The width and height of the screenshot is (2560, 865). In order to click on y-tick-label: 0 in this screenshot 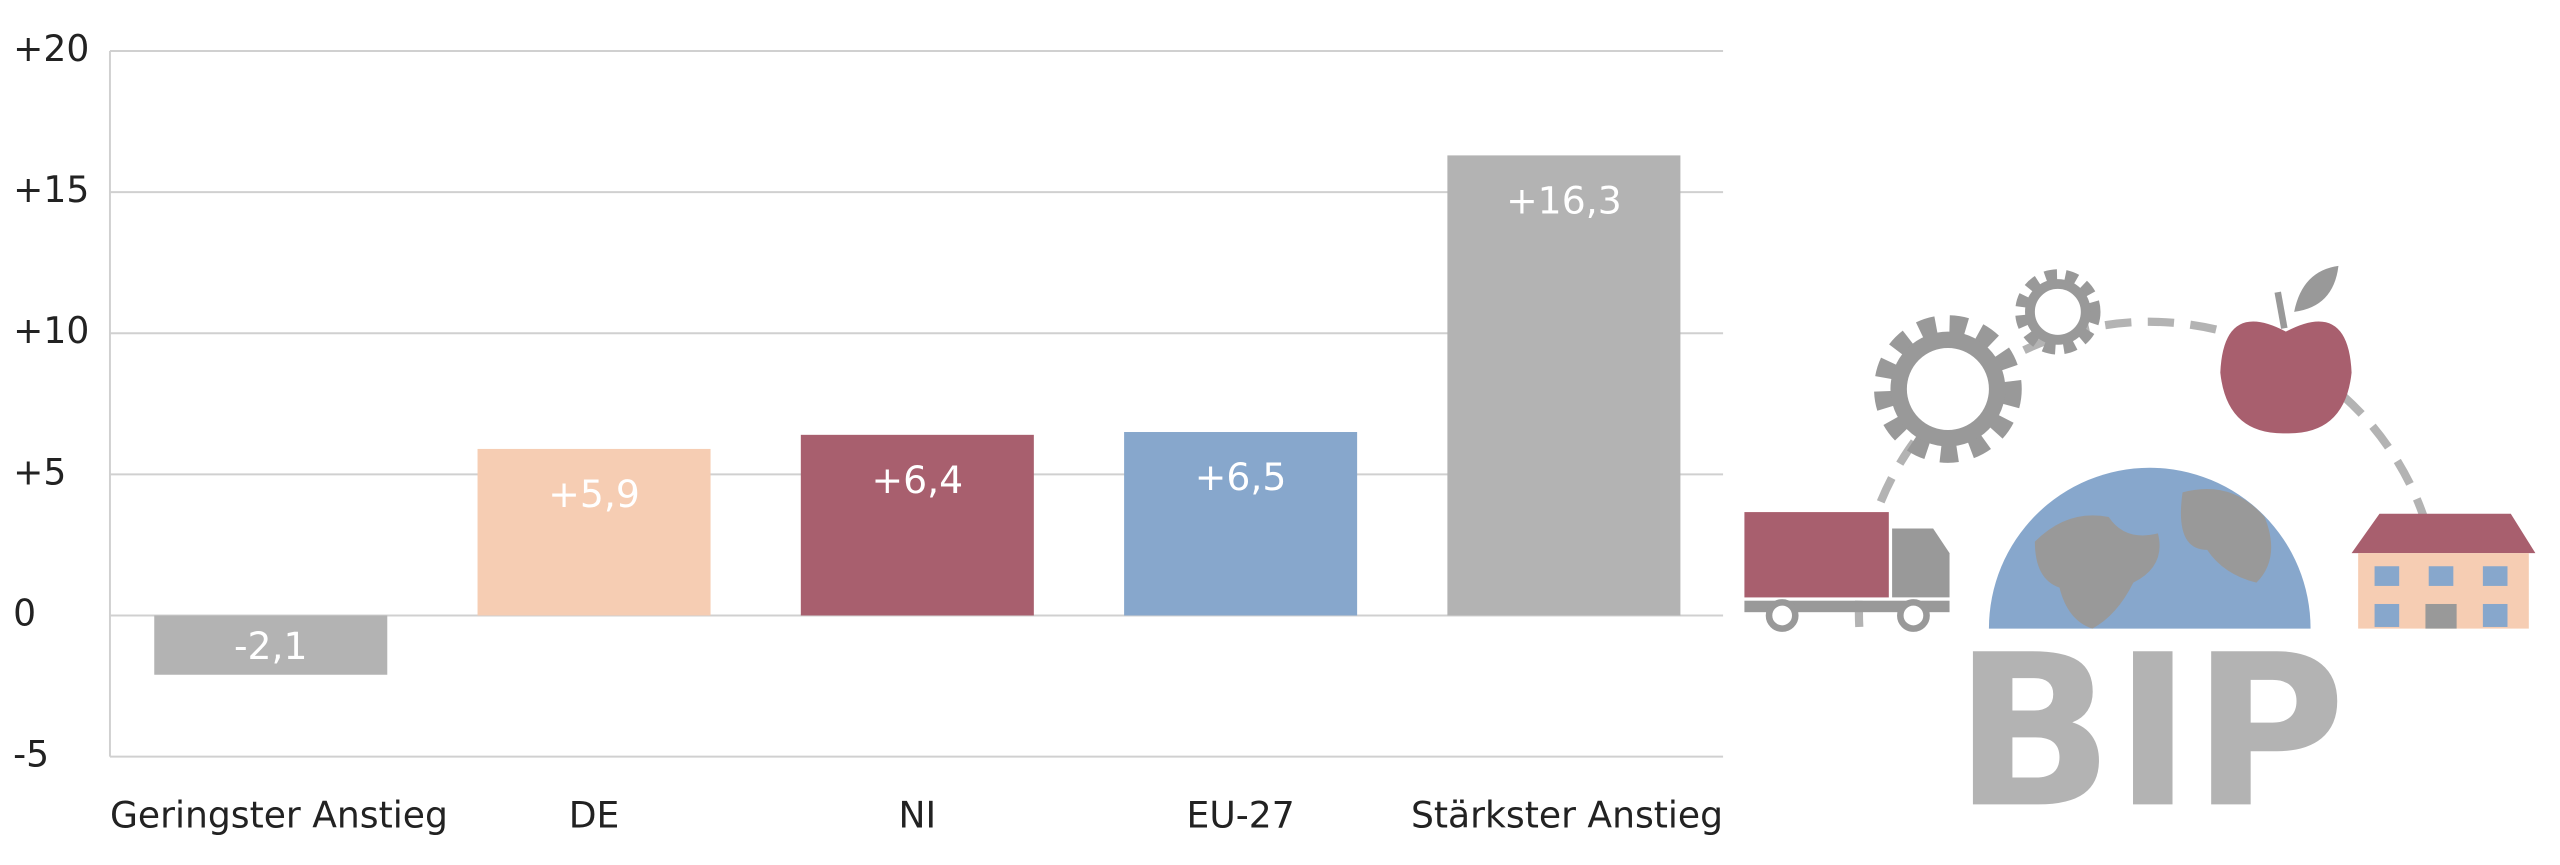, I will do `click(24, 612)`.